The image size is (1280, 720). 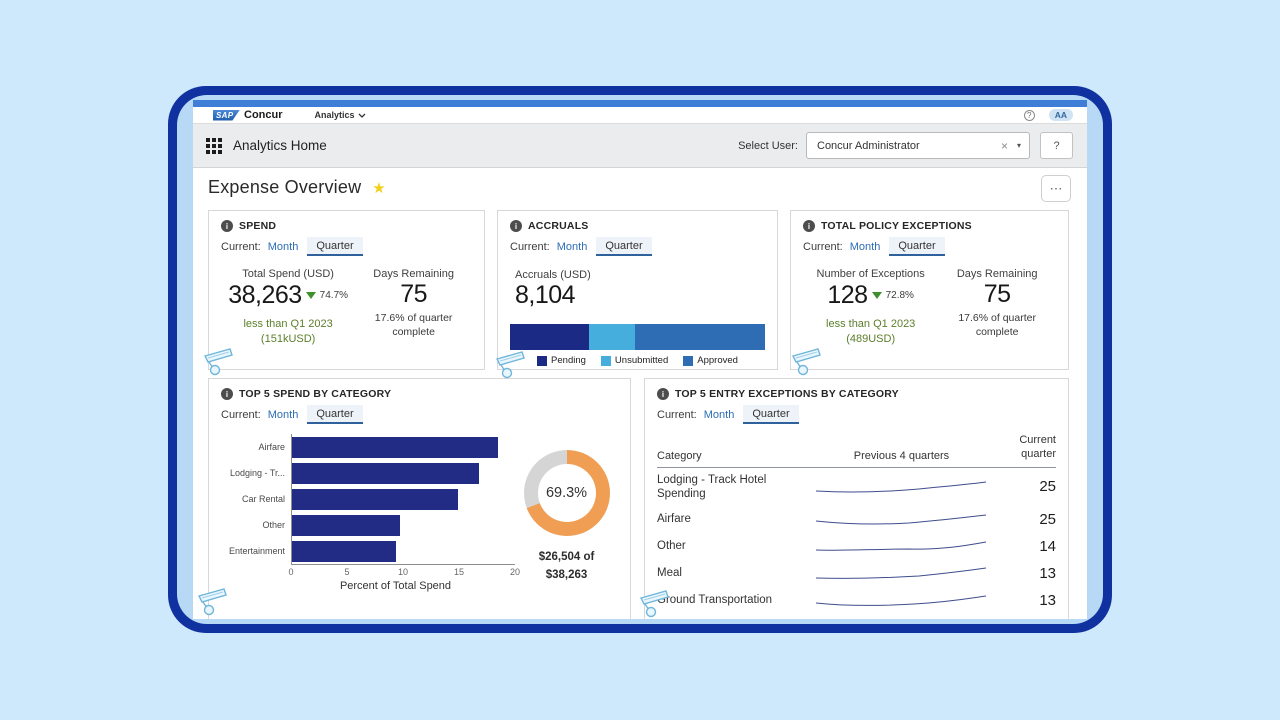 What do you see at coordinates (315, 394) in the screenshot?
I see `card-title: TOP 5 SPEND BY CATEGORY` at bounding box center [315, 394].